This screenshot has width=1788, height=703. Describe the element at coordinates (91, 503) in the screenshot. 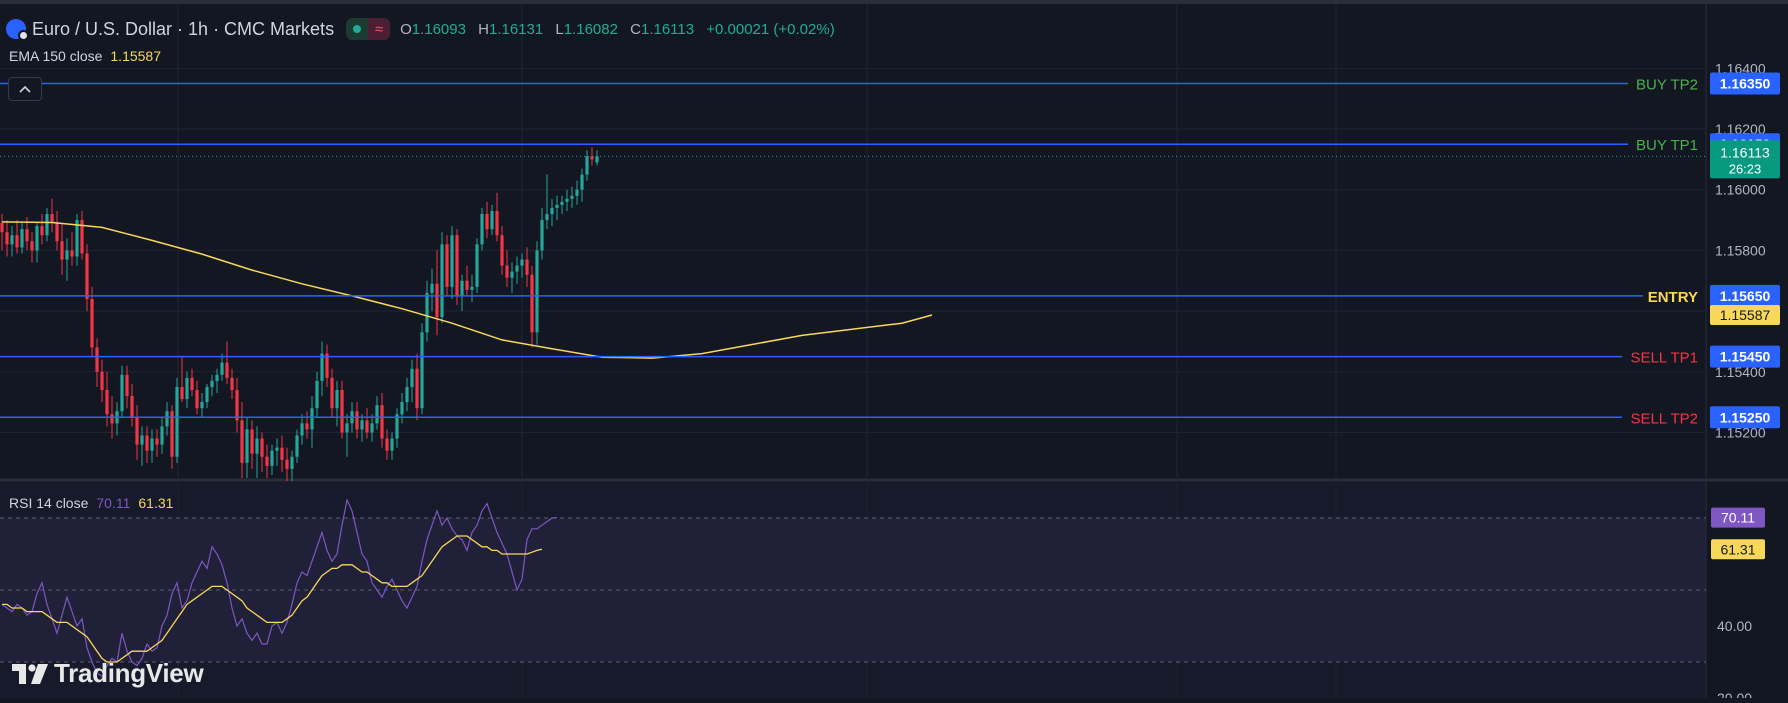

I see `rsi-legend: RSI 14 close 70.11 61.31` at that location.